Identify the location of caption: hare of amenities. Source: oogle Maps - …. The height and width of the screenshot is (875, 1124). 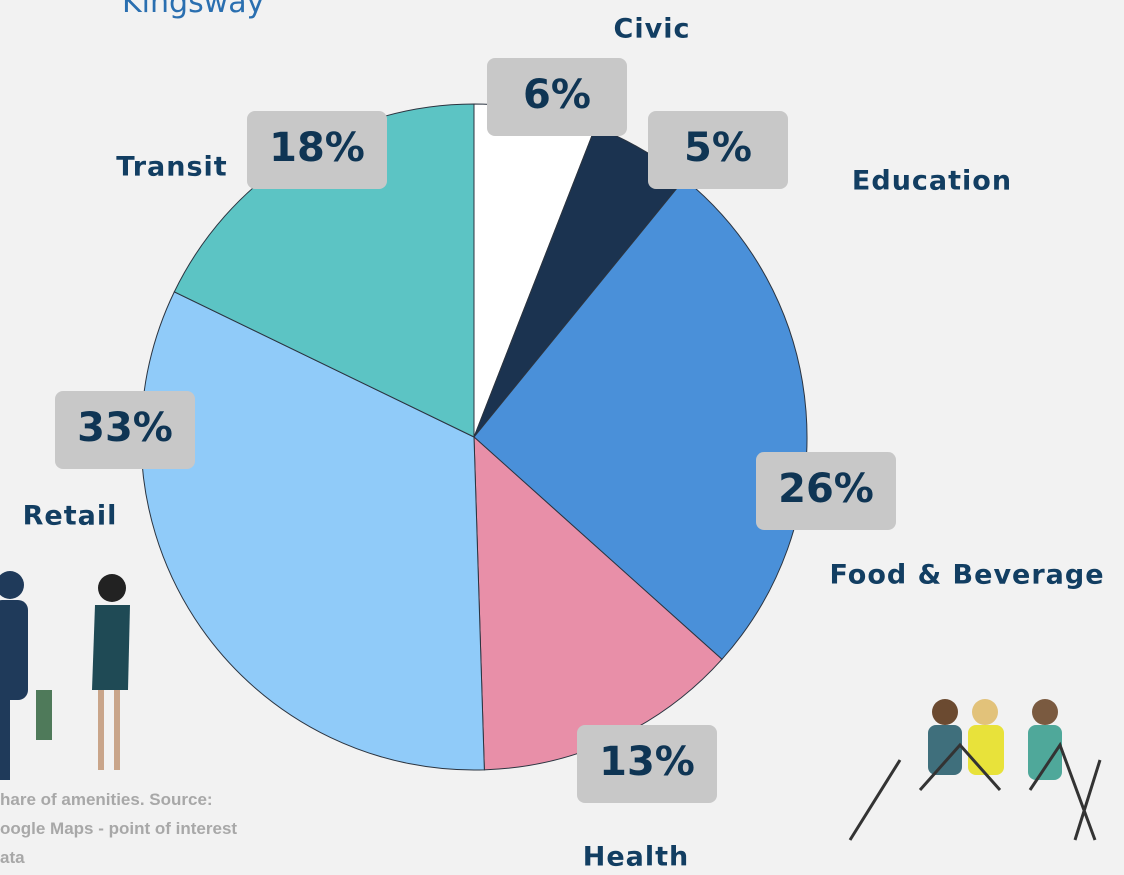
(118, 828).